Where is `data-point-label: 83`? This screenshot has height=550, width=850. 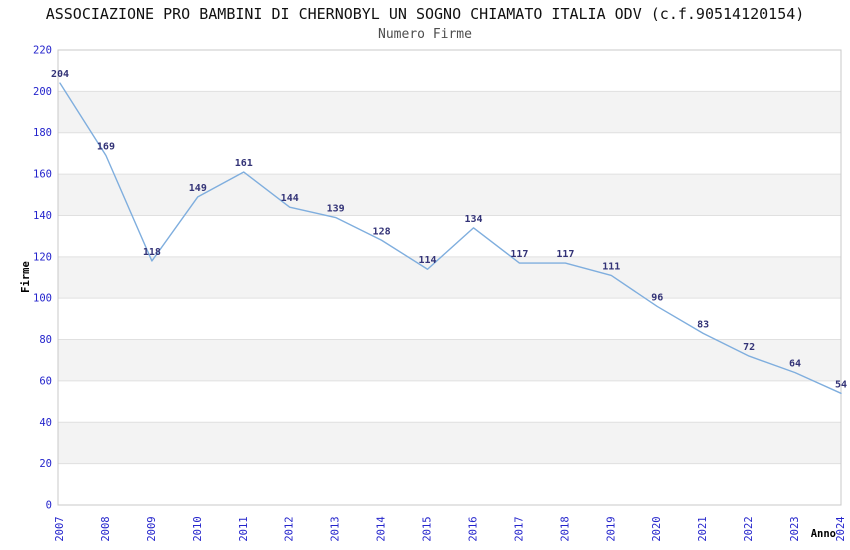
data-point-label: 83 is located at coordinates (703, 324).